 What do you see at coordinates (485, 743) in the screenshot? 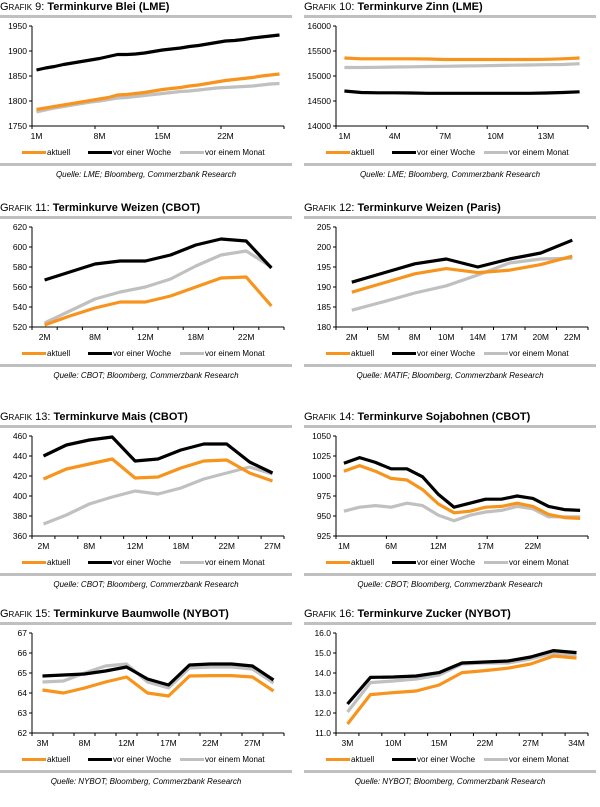
I see `x-tick-label: 22M` at bounding box center [485, 743].